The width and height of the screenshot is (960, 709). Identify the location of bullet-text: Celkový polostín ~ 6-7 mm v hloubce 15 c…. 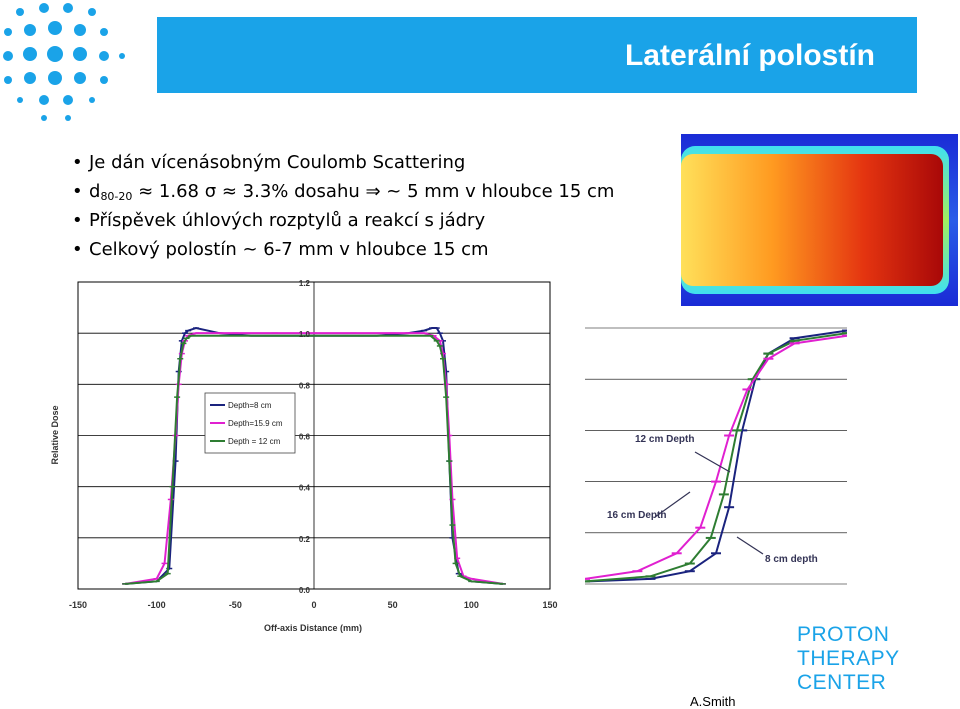
(289, 249).